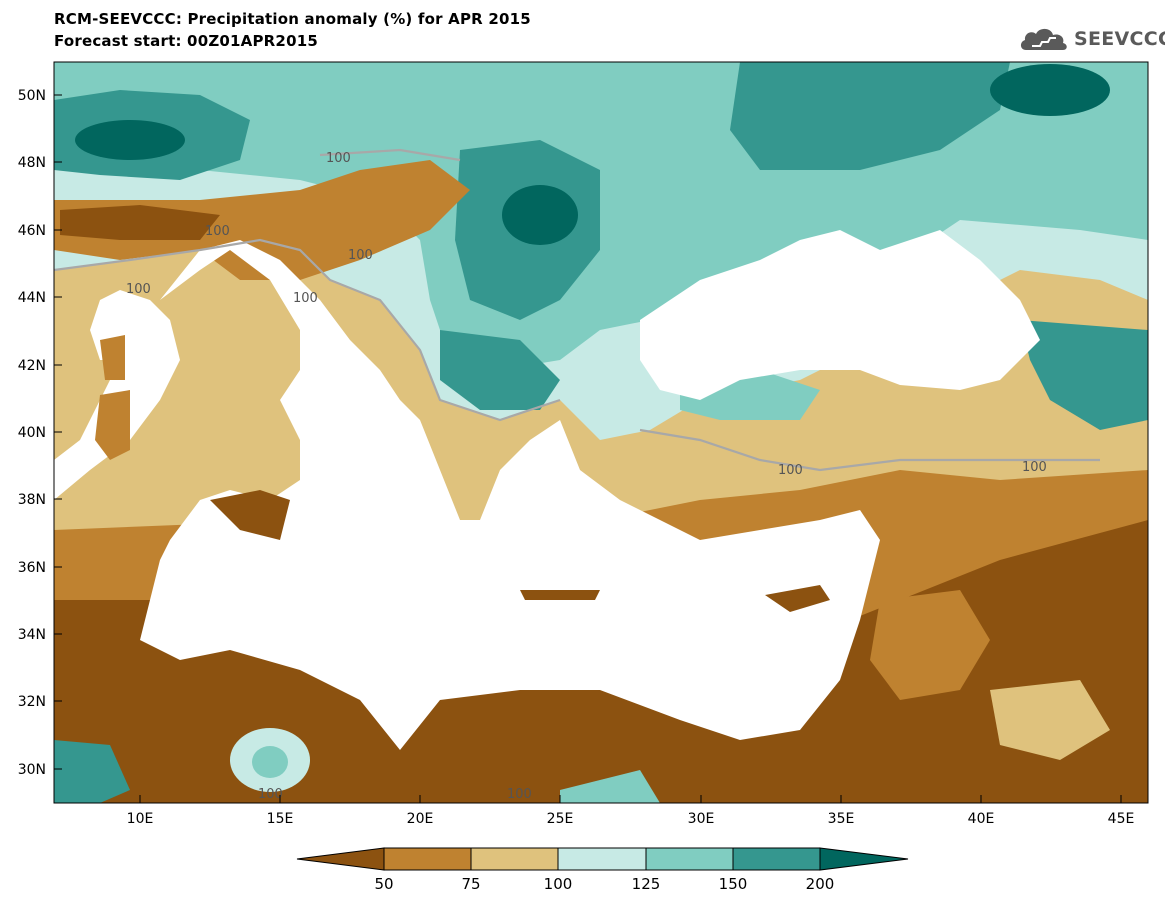 The height and width of the screenshot is (907, 1165). I want to click on island-cyprus, so click(797, 598).